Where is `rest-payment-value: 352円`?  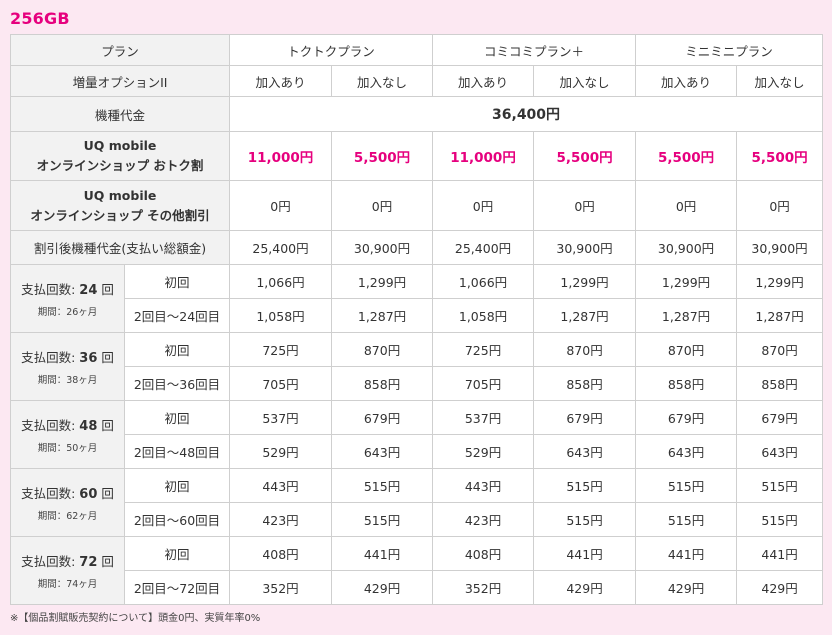
rest-payment-value: 352円 is located at coordinates (483, 587).